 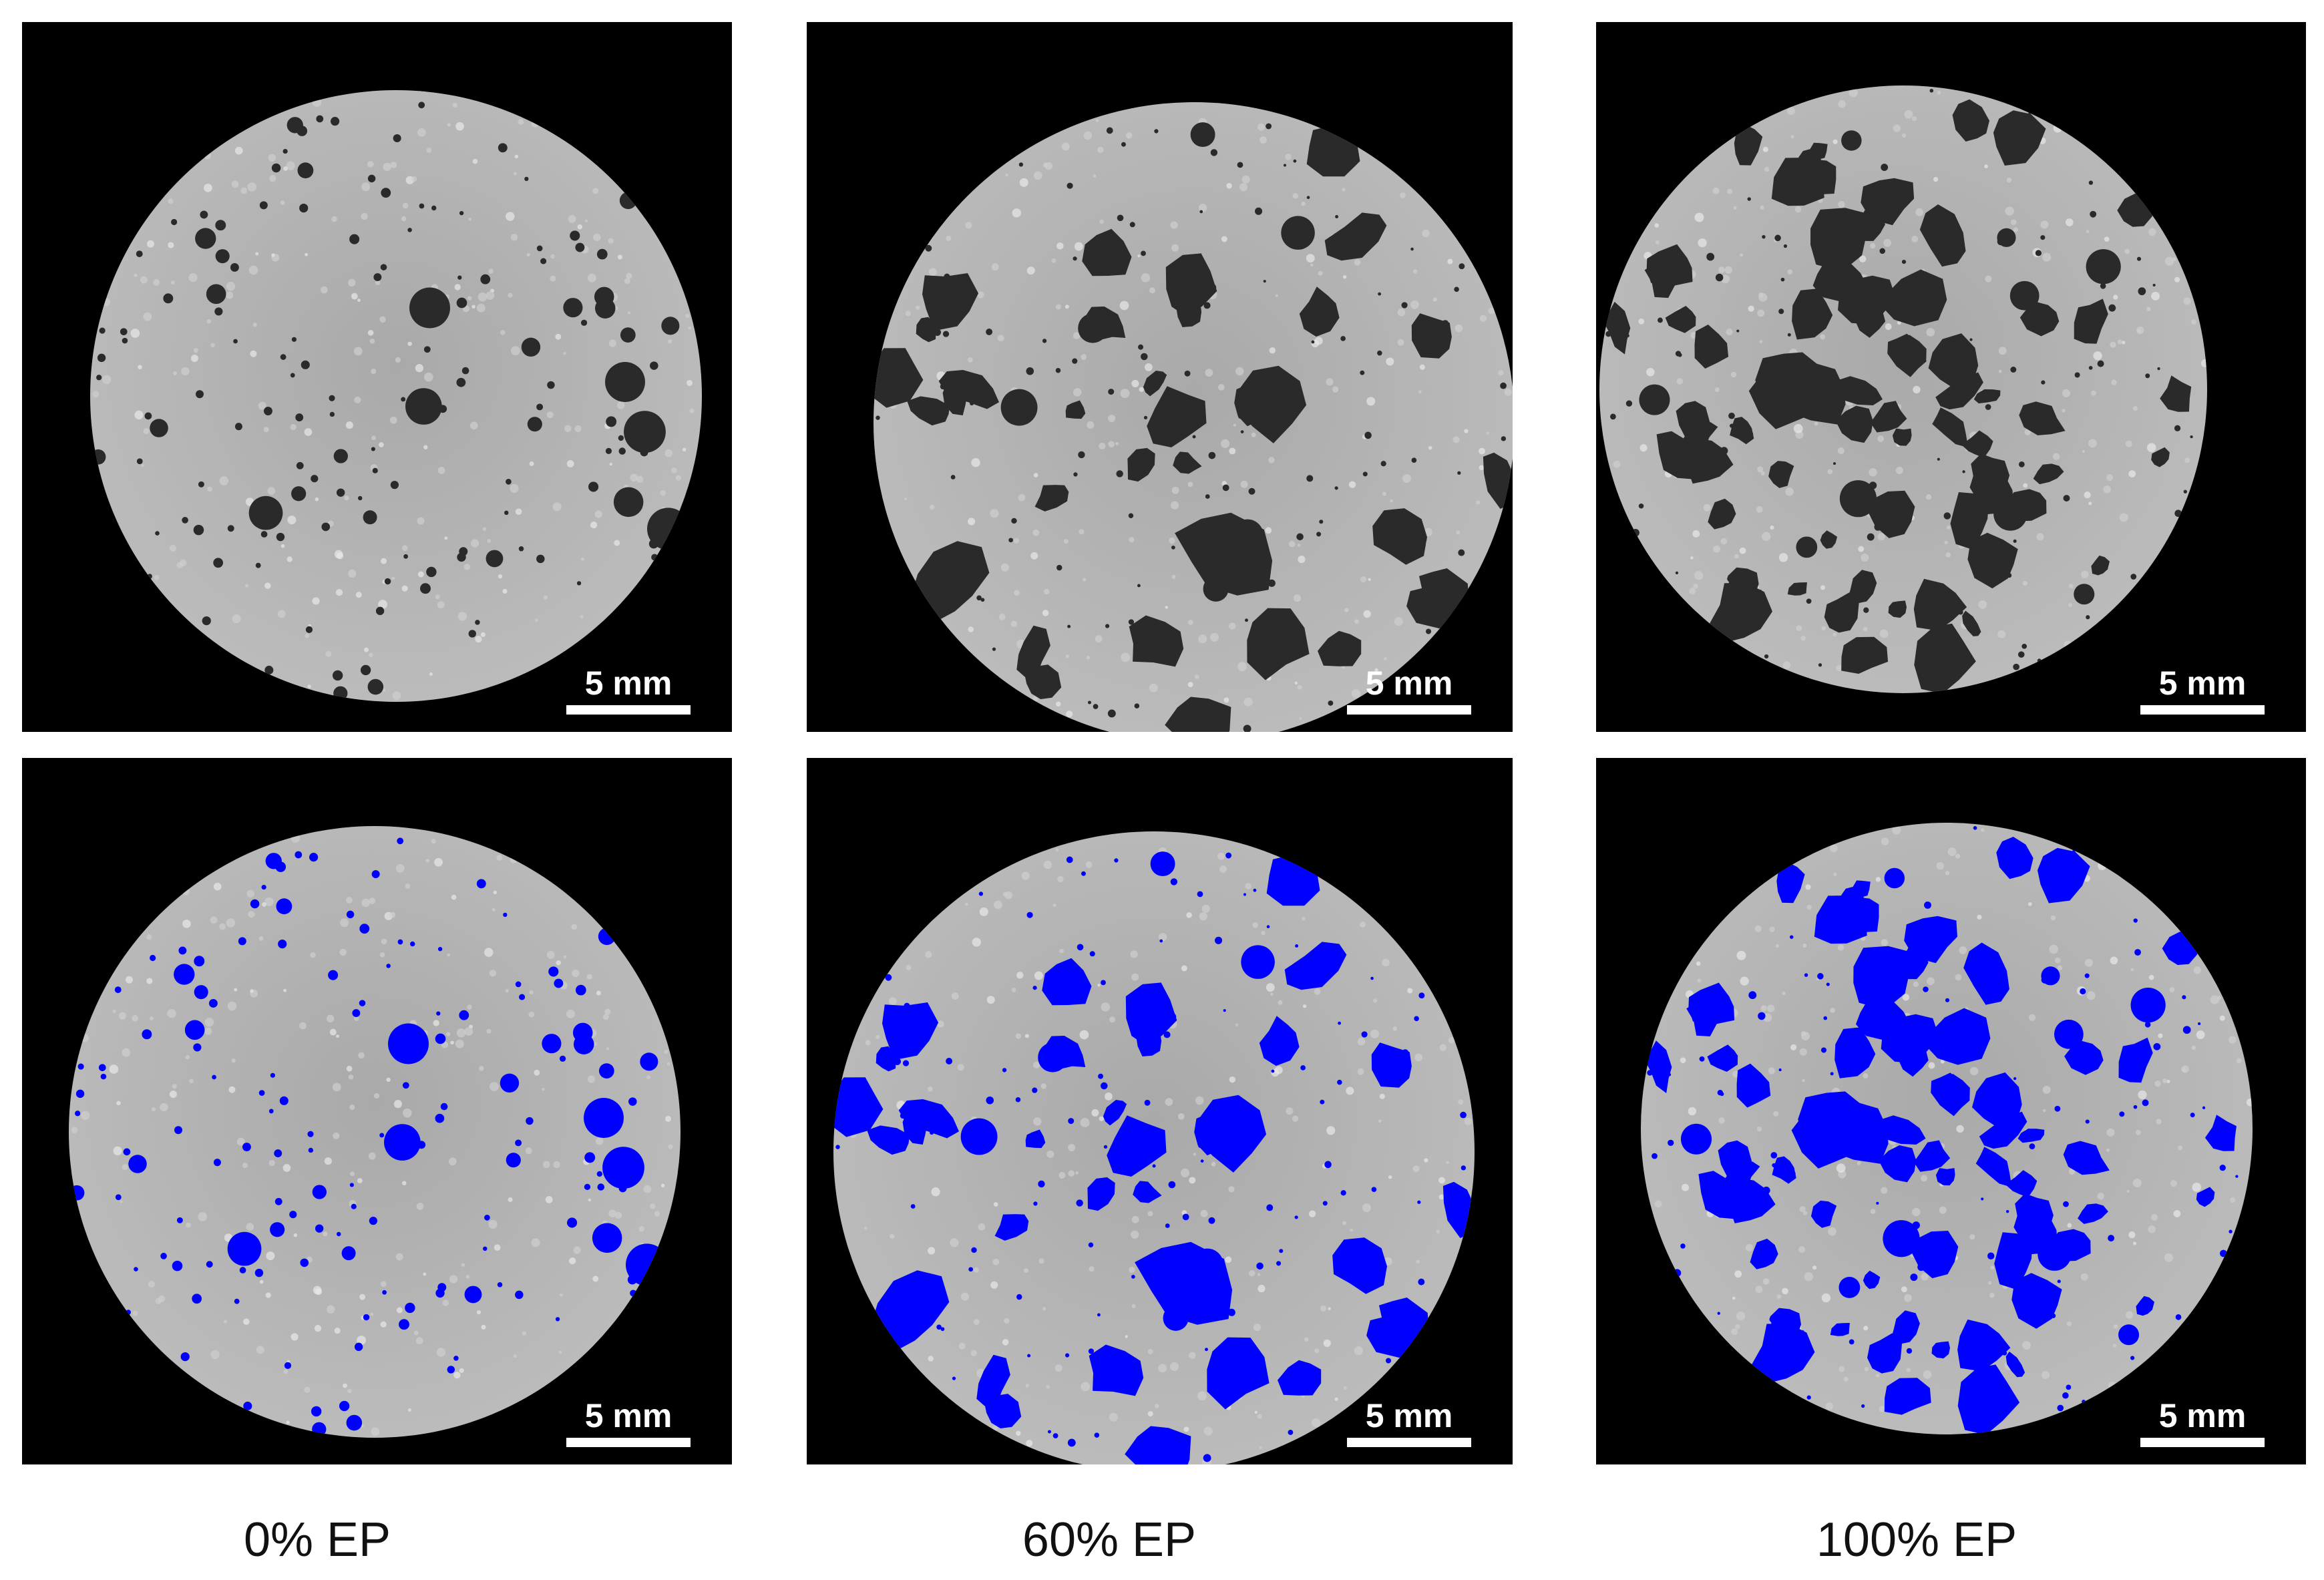 I want to click on specimen-disc, so click(x=396, y=396).